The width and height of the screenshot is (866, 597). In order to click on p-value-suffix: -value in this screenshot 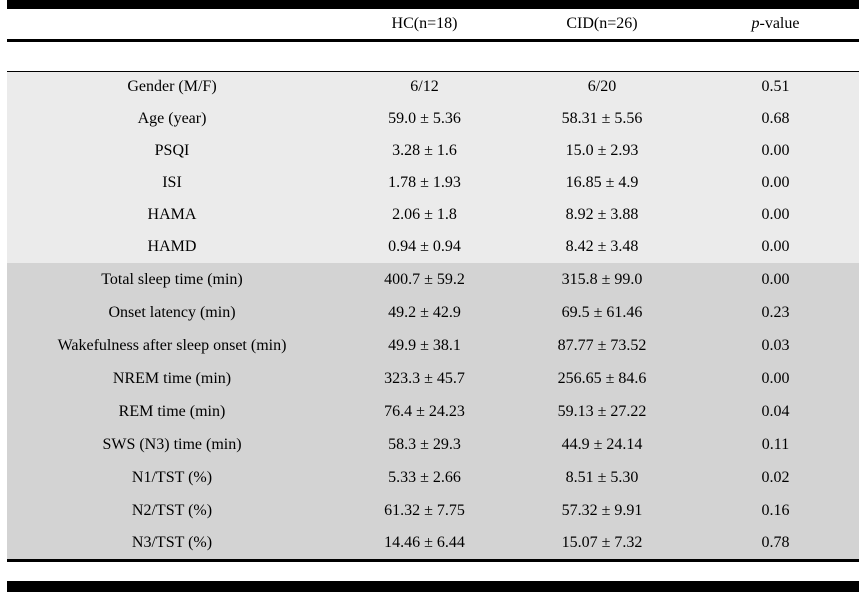, I will do `click(779, 23)`.